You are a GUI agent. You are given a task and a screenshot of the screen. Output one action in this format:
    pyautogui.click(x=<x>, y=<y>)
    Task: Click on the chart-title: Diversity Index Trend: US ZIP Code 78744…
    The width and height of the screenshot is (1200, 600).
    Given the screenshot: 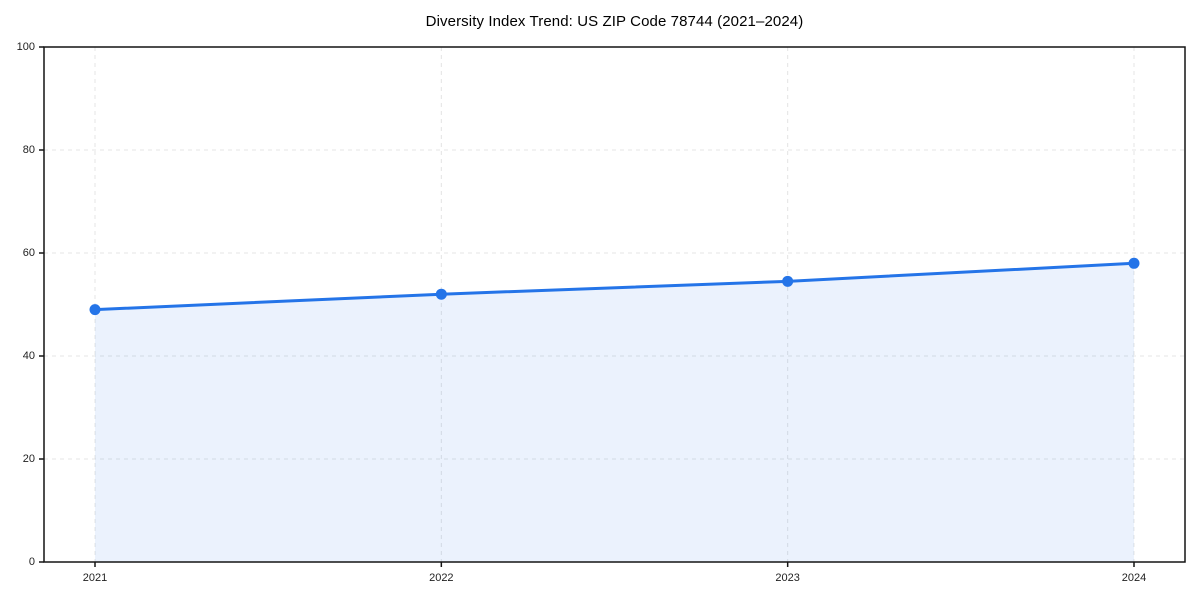 What is the action you would take?
    pyautogui.click(x=614, y=21)
    